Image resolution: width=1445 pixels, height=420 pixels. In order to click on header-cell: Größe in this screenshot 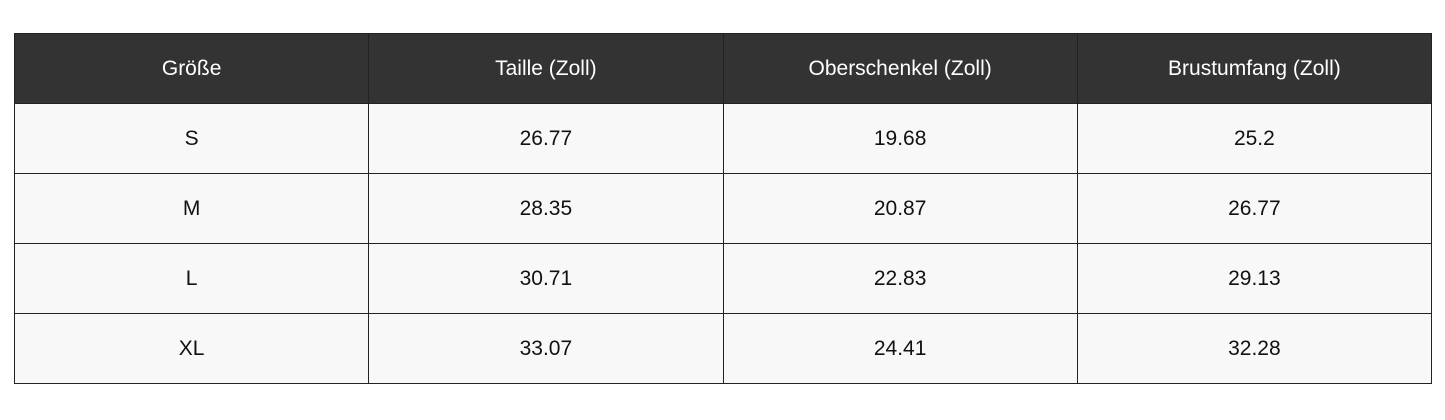, I will do `click(191, 68)`.